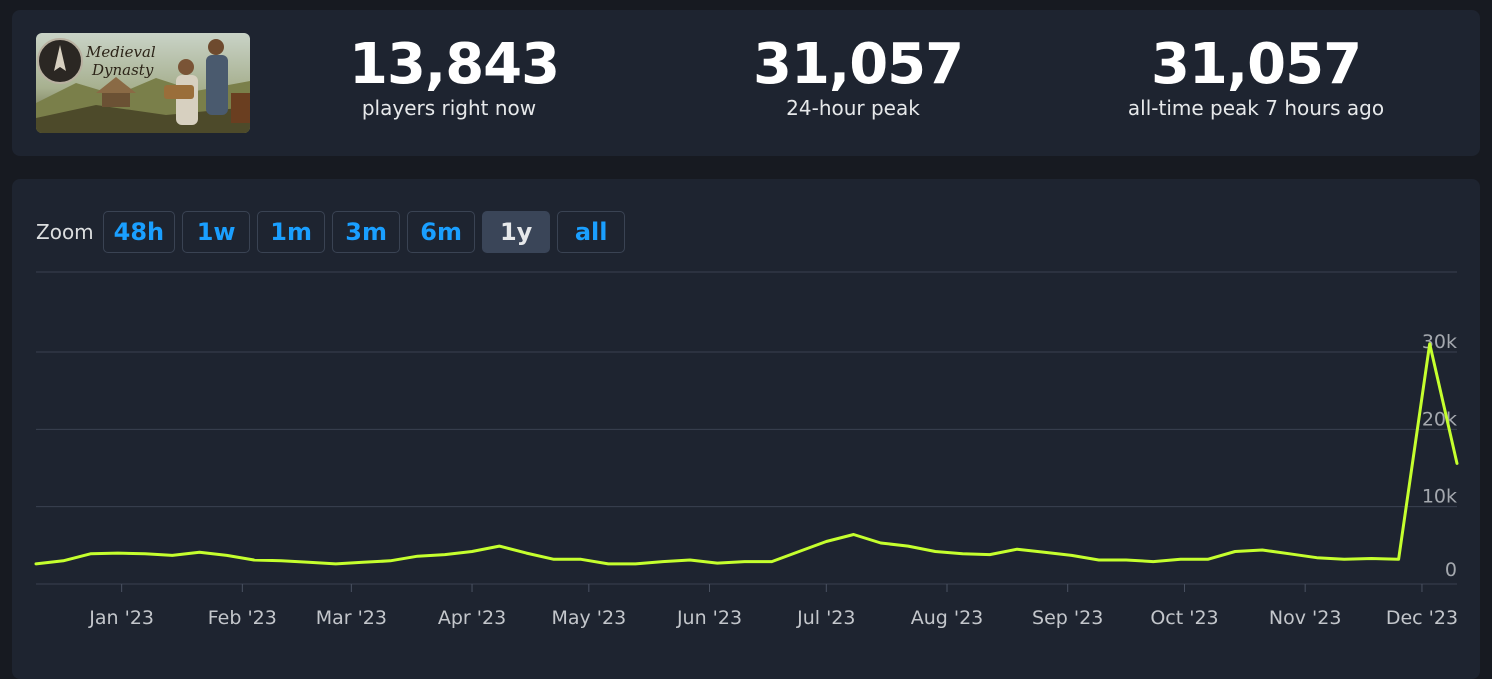  Describe the element at coordinates (242, 618) in the screenshot. I see `x-tick-label: Feb '23` at that location.